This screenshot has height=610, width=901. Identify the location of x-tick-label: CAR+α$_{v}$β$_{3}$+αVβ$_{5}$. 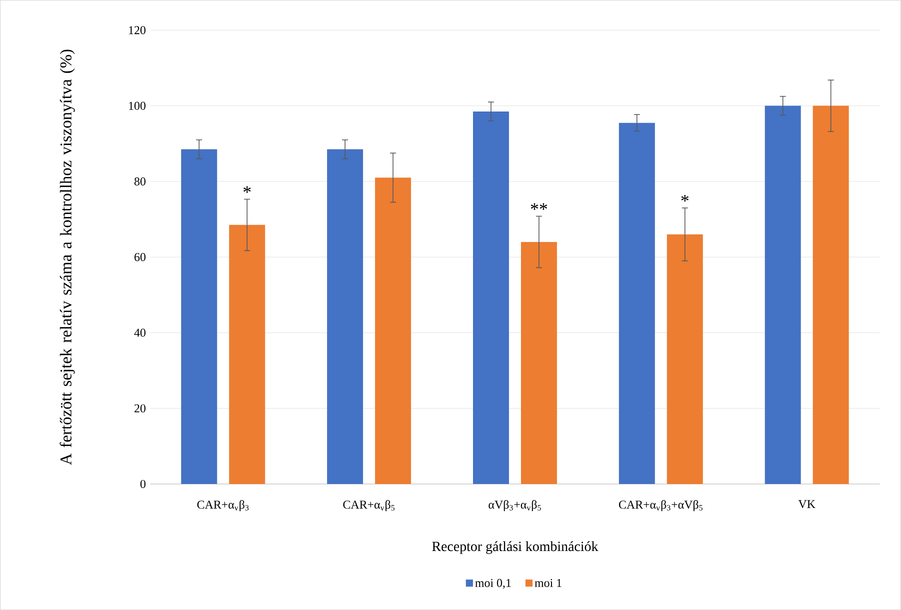
(660, 506).